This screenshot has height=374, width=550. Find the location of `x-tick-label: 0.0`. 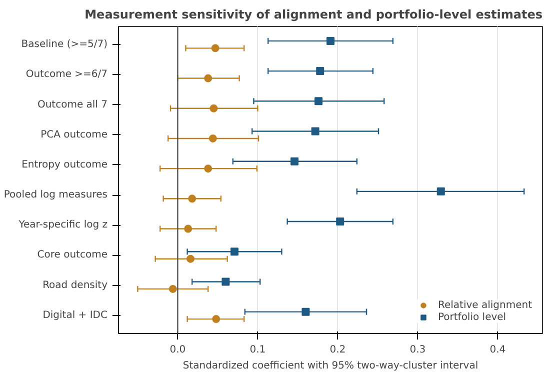

x-tick-label: 0.0 is located at coordinates (178, 350).